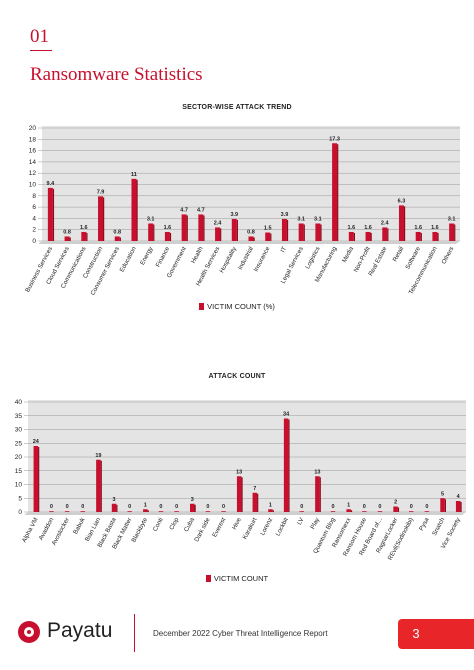 The image size is (474, 670). Describe the element at coordinates (116, 74) in the screenshot. I see `page-title: Ransomware Statistics` at that location.